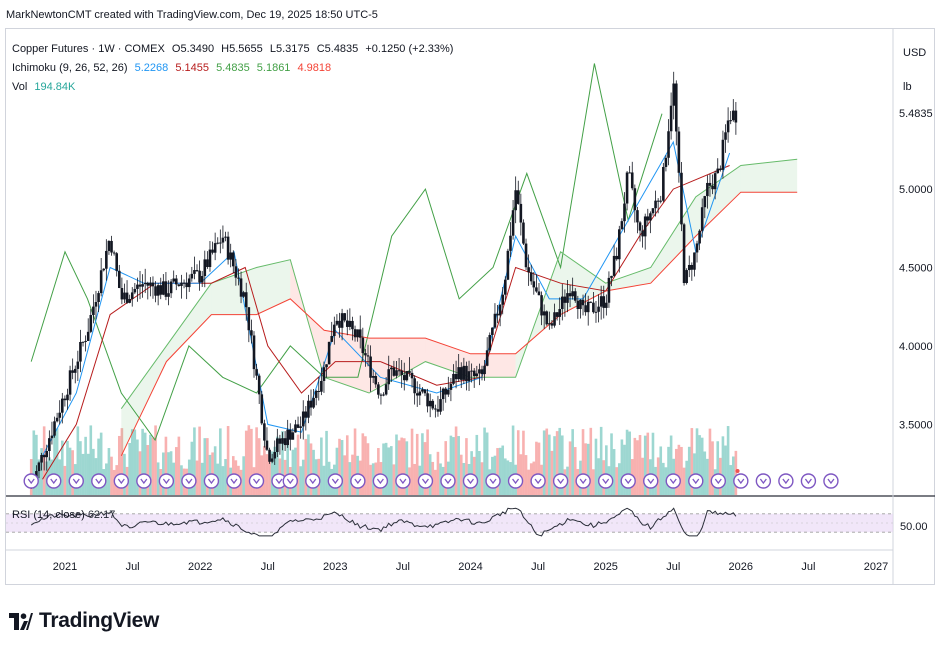  I want to click on legend-ichimoku-label: Ichimoku (9, 26, 52, 26), so click(70, 68).